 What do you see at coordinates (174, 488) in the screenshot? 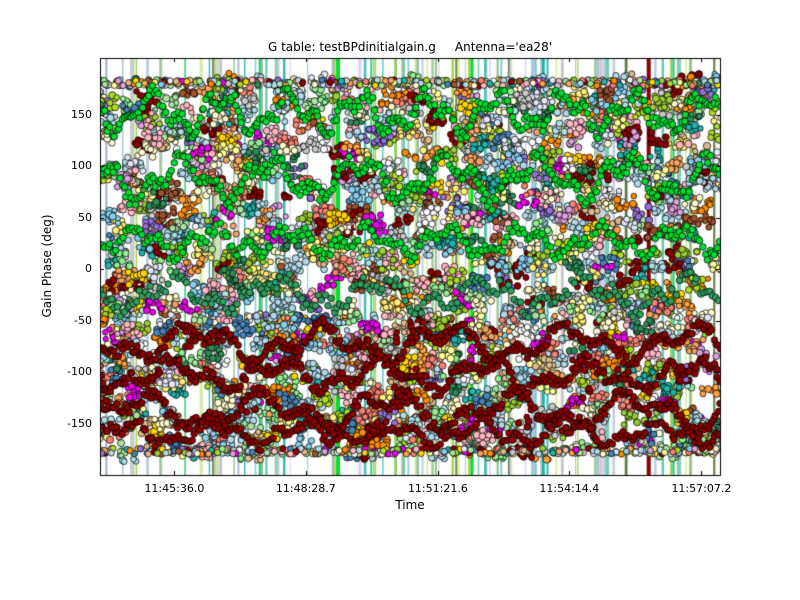
I see `x-tick-label: 11:45:36.0` at bounding box center [174, 488].